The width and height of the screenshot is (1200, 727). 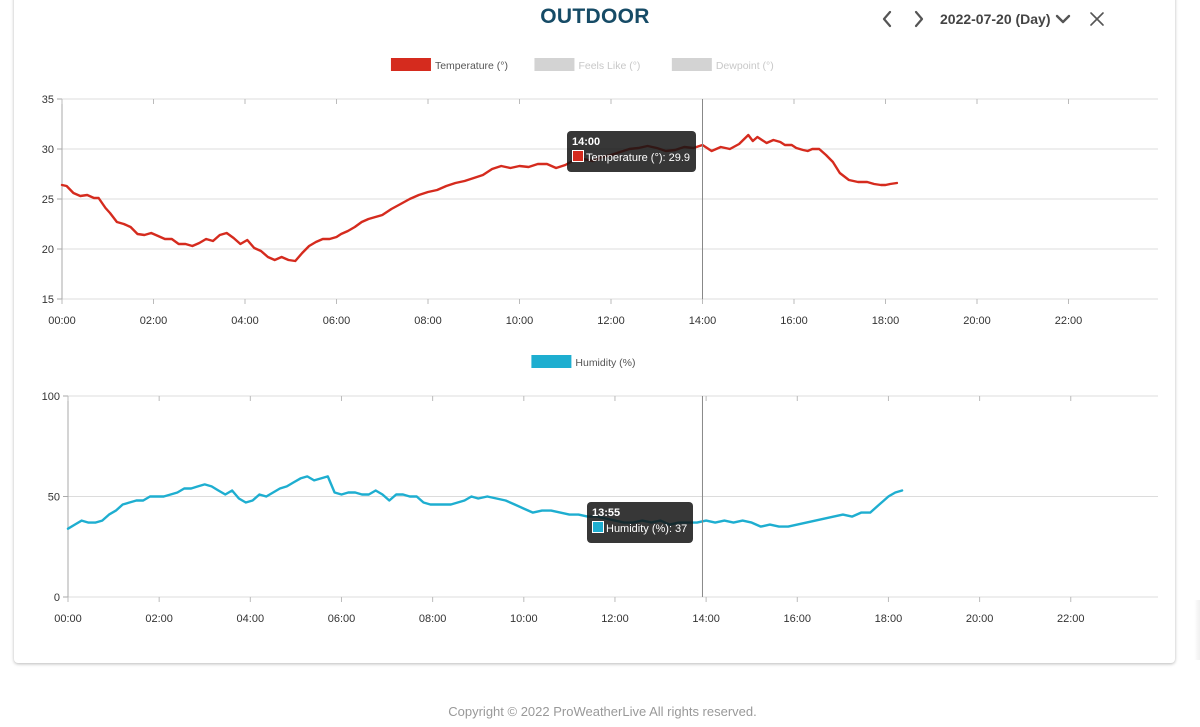 I want to click on legend-item-label: Humidity (%), so click(x=605, y=363).